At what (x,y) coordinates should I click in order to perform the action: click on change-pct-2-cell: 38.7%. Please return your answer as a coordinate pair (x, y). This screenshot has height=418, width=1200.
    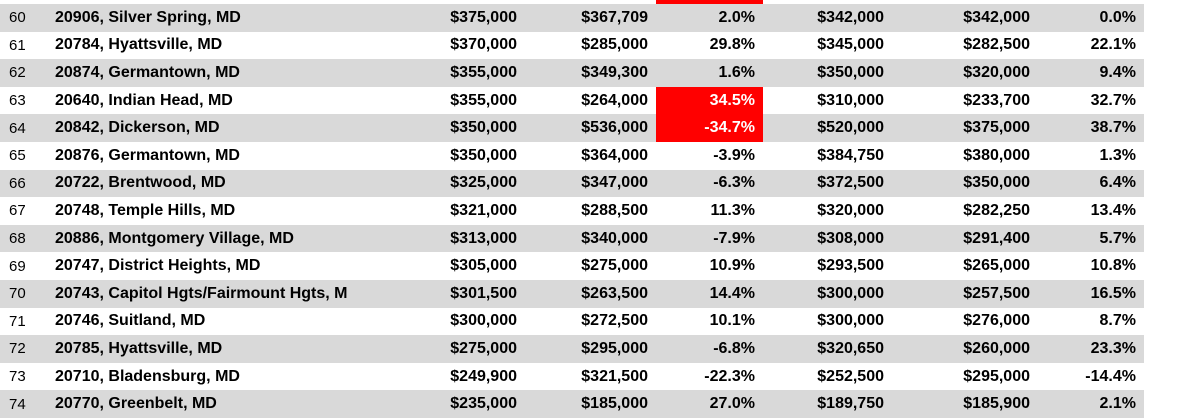
    Looking at the image, I should click on (1113, 128).